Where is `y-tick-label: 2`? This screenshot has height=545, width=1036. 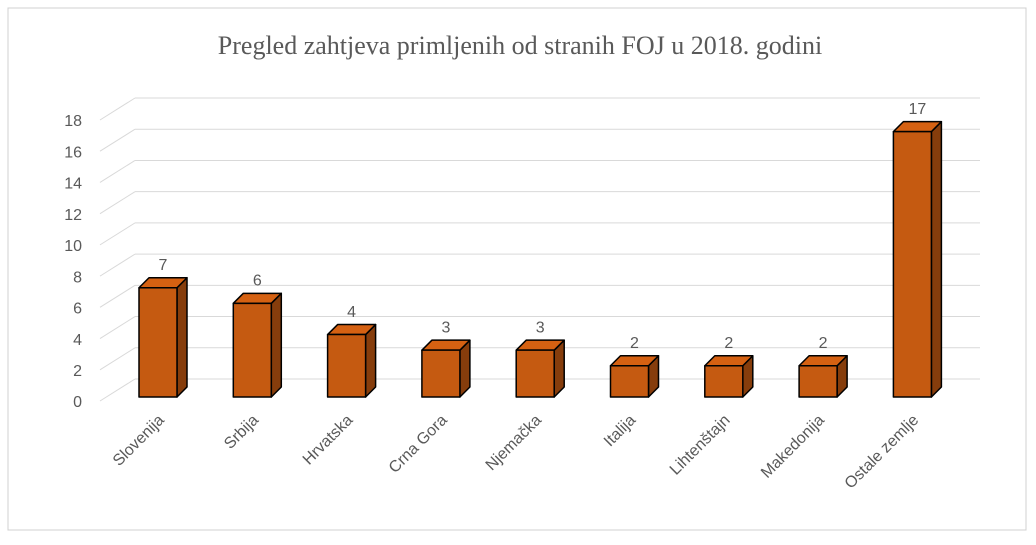 y-tick-label: 2 is located at coordinates (77, 371).